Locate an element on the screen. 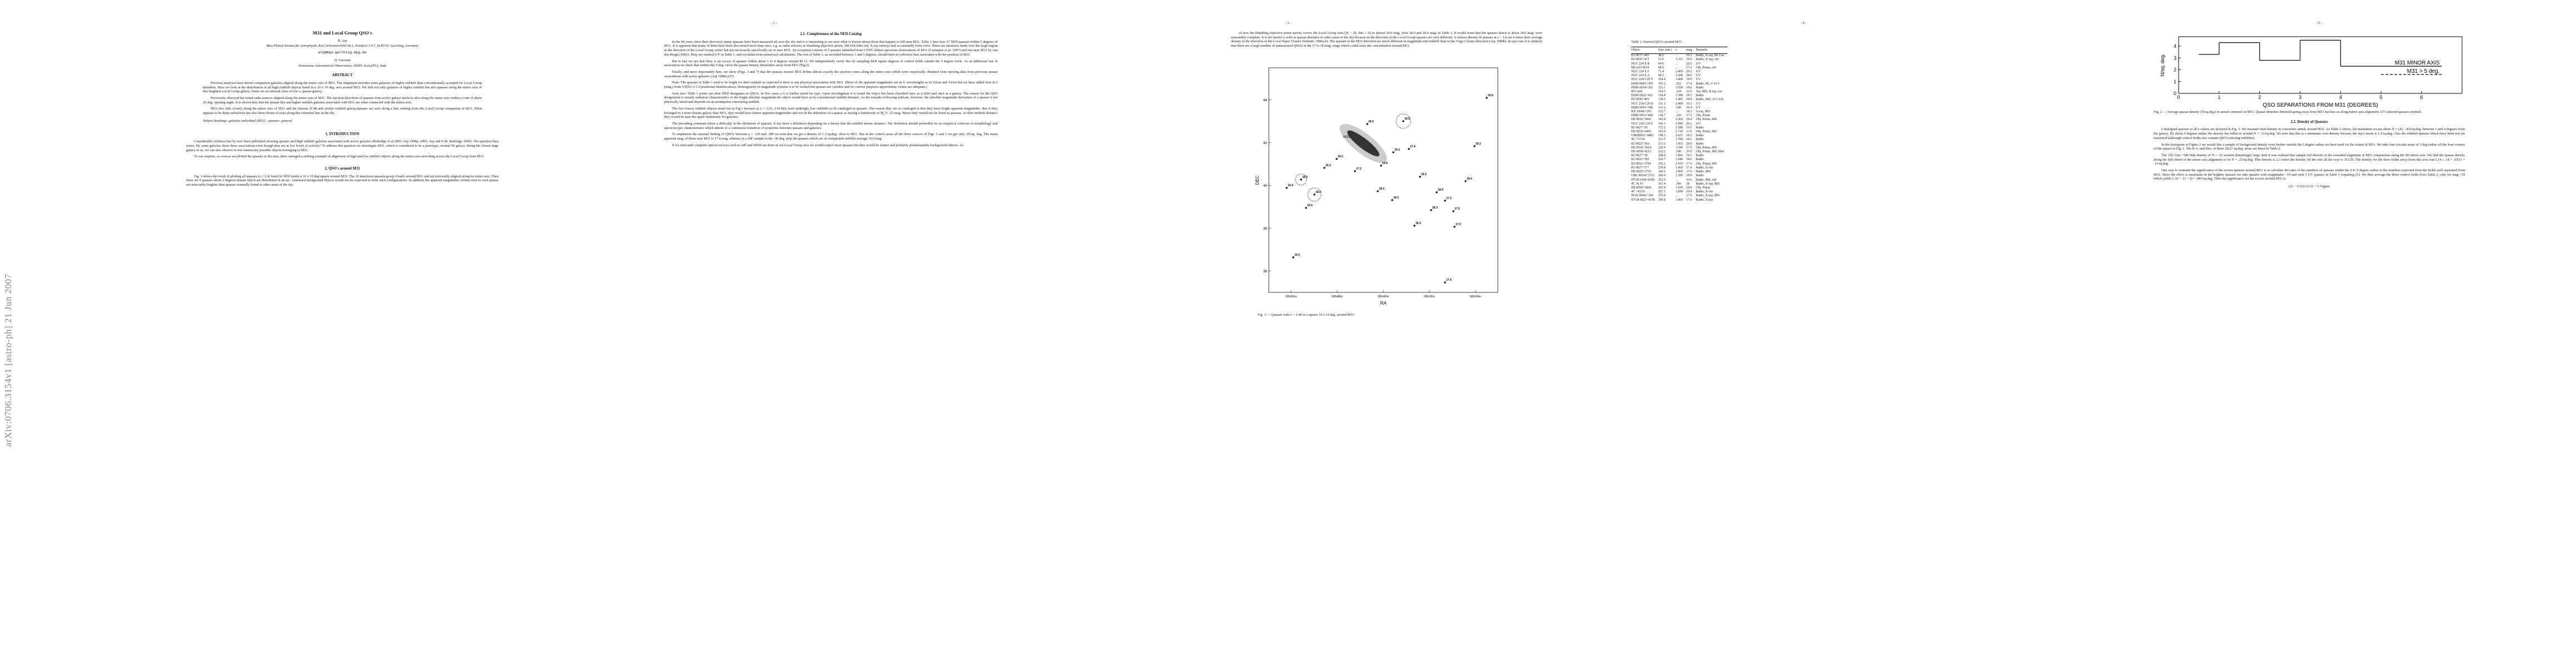 The height and width of the screenshot is (667, 2576). table-cell: 18.5 is located at coordinates (1689, 140).